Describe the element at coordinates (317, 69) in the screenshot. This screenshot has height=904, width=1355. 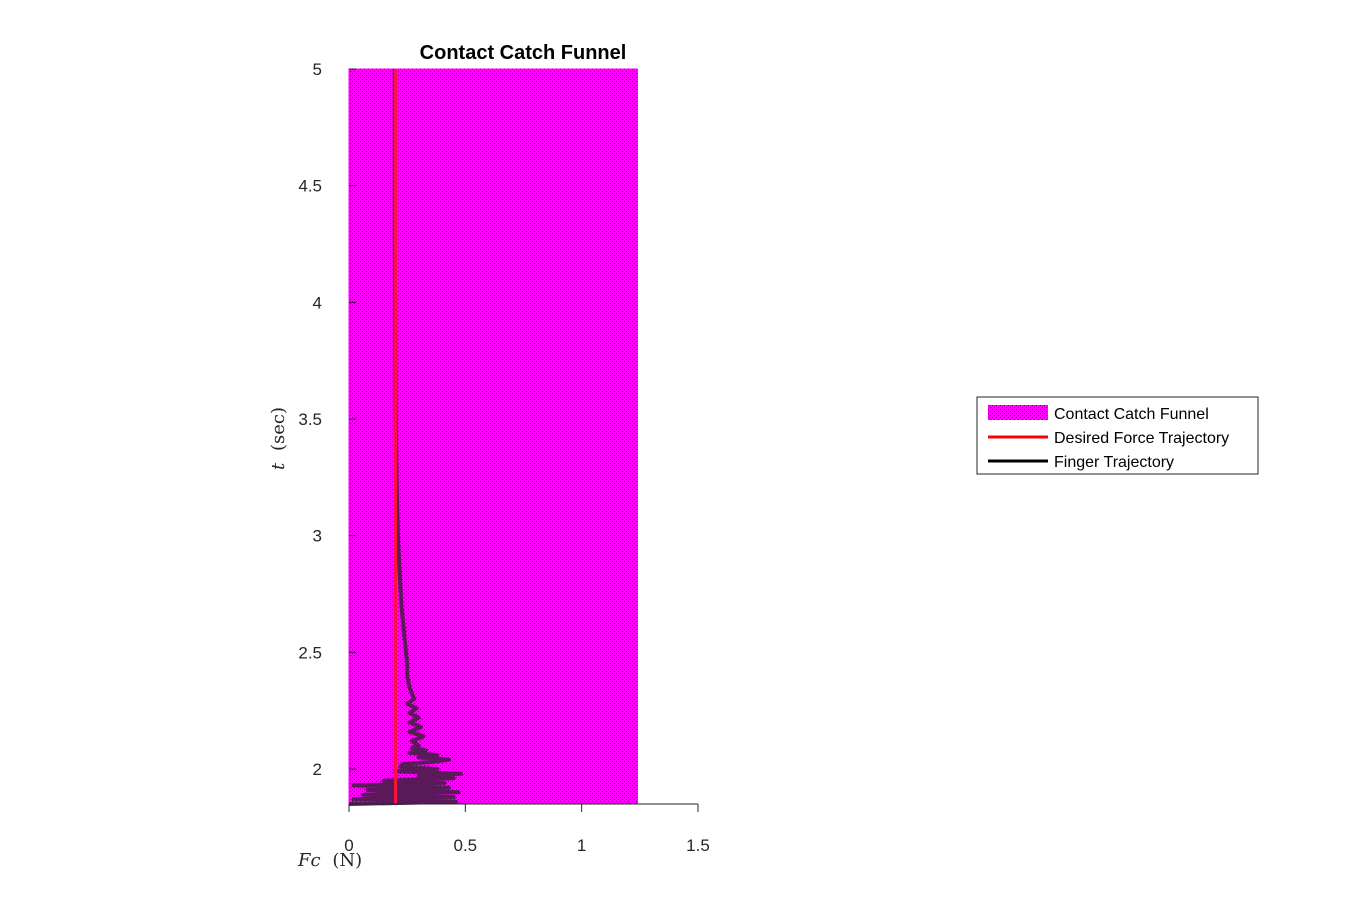
I see `y-tick-label: 5` at that location.